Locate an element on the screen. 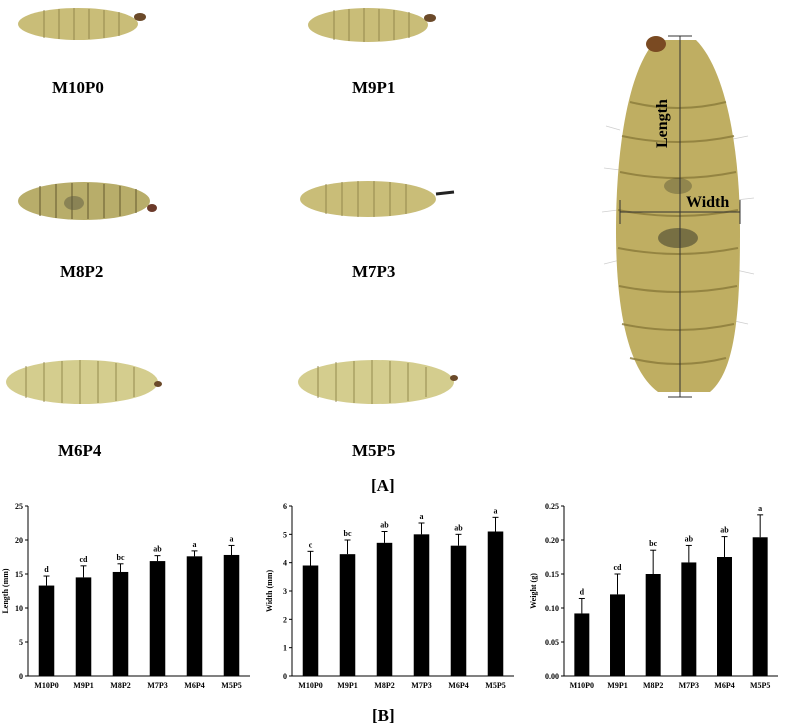  y-tick-label: 4 is located at coordinates (285, 563).